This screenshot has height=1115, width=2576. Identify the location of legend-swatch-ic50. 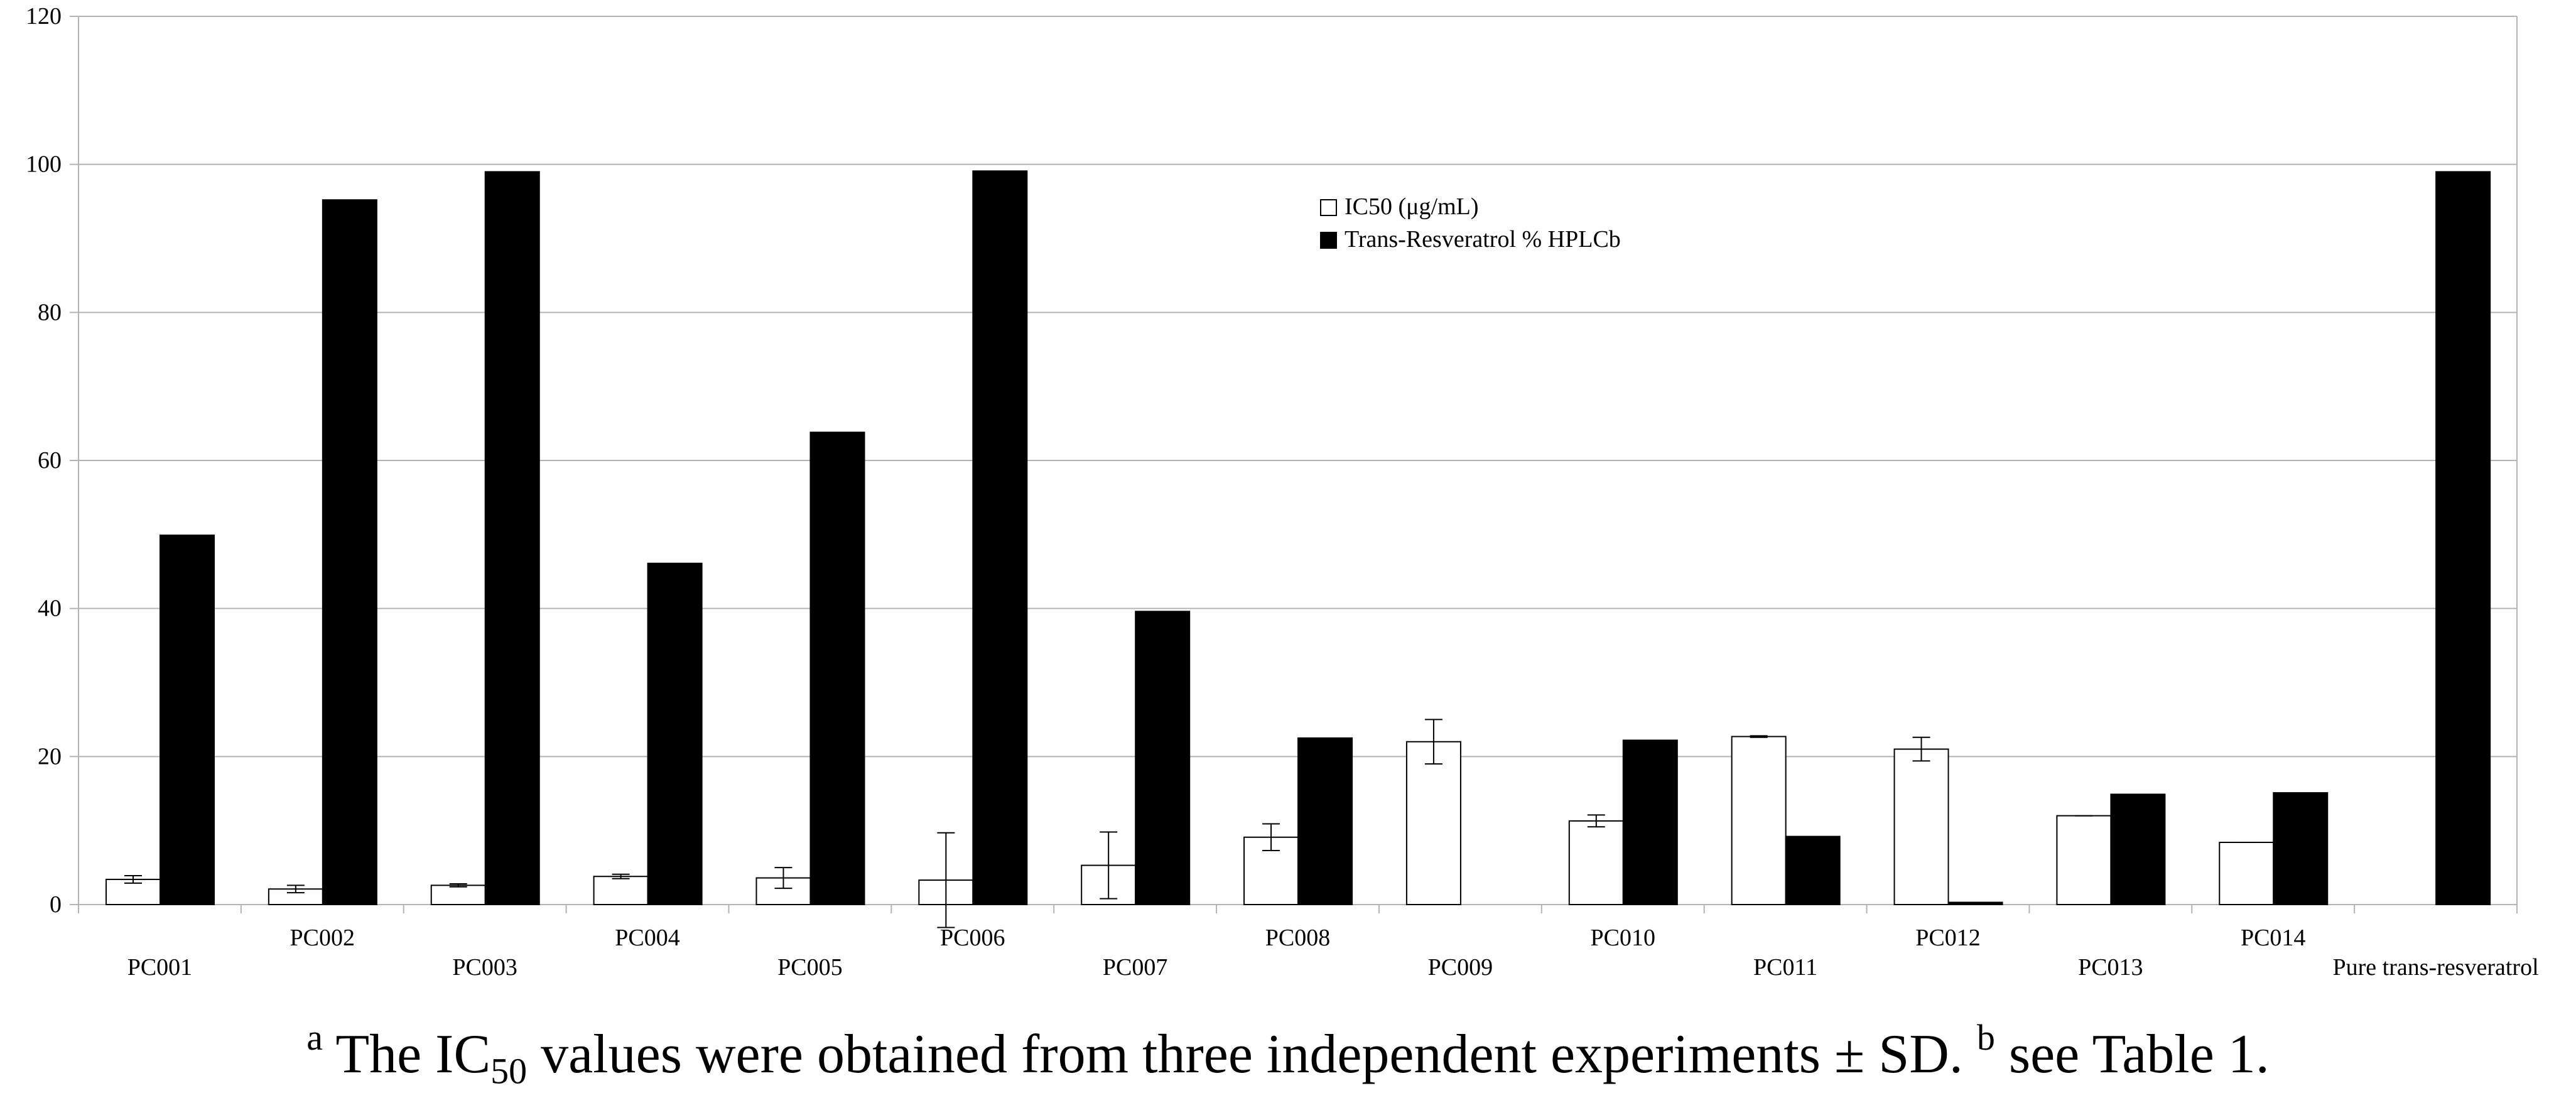
(1328, 207).